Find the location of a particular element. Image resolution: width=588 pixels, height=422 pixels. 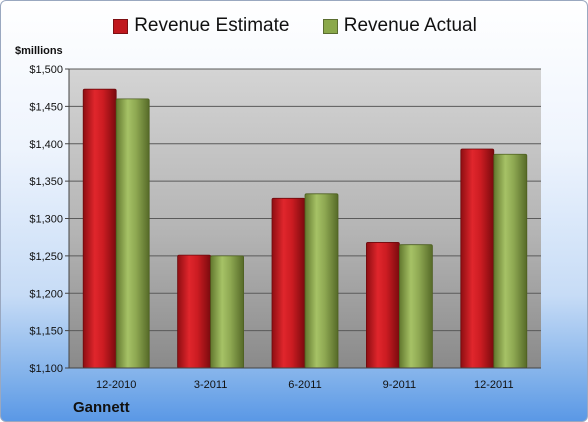

x-tick-label: 12-2011 is located at coordinates (494, 385).